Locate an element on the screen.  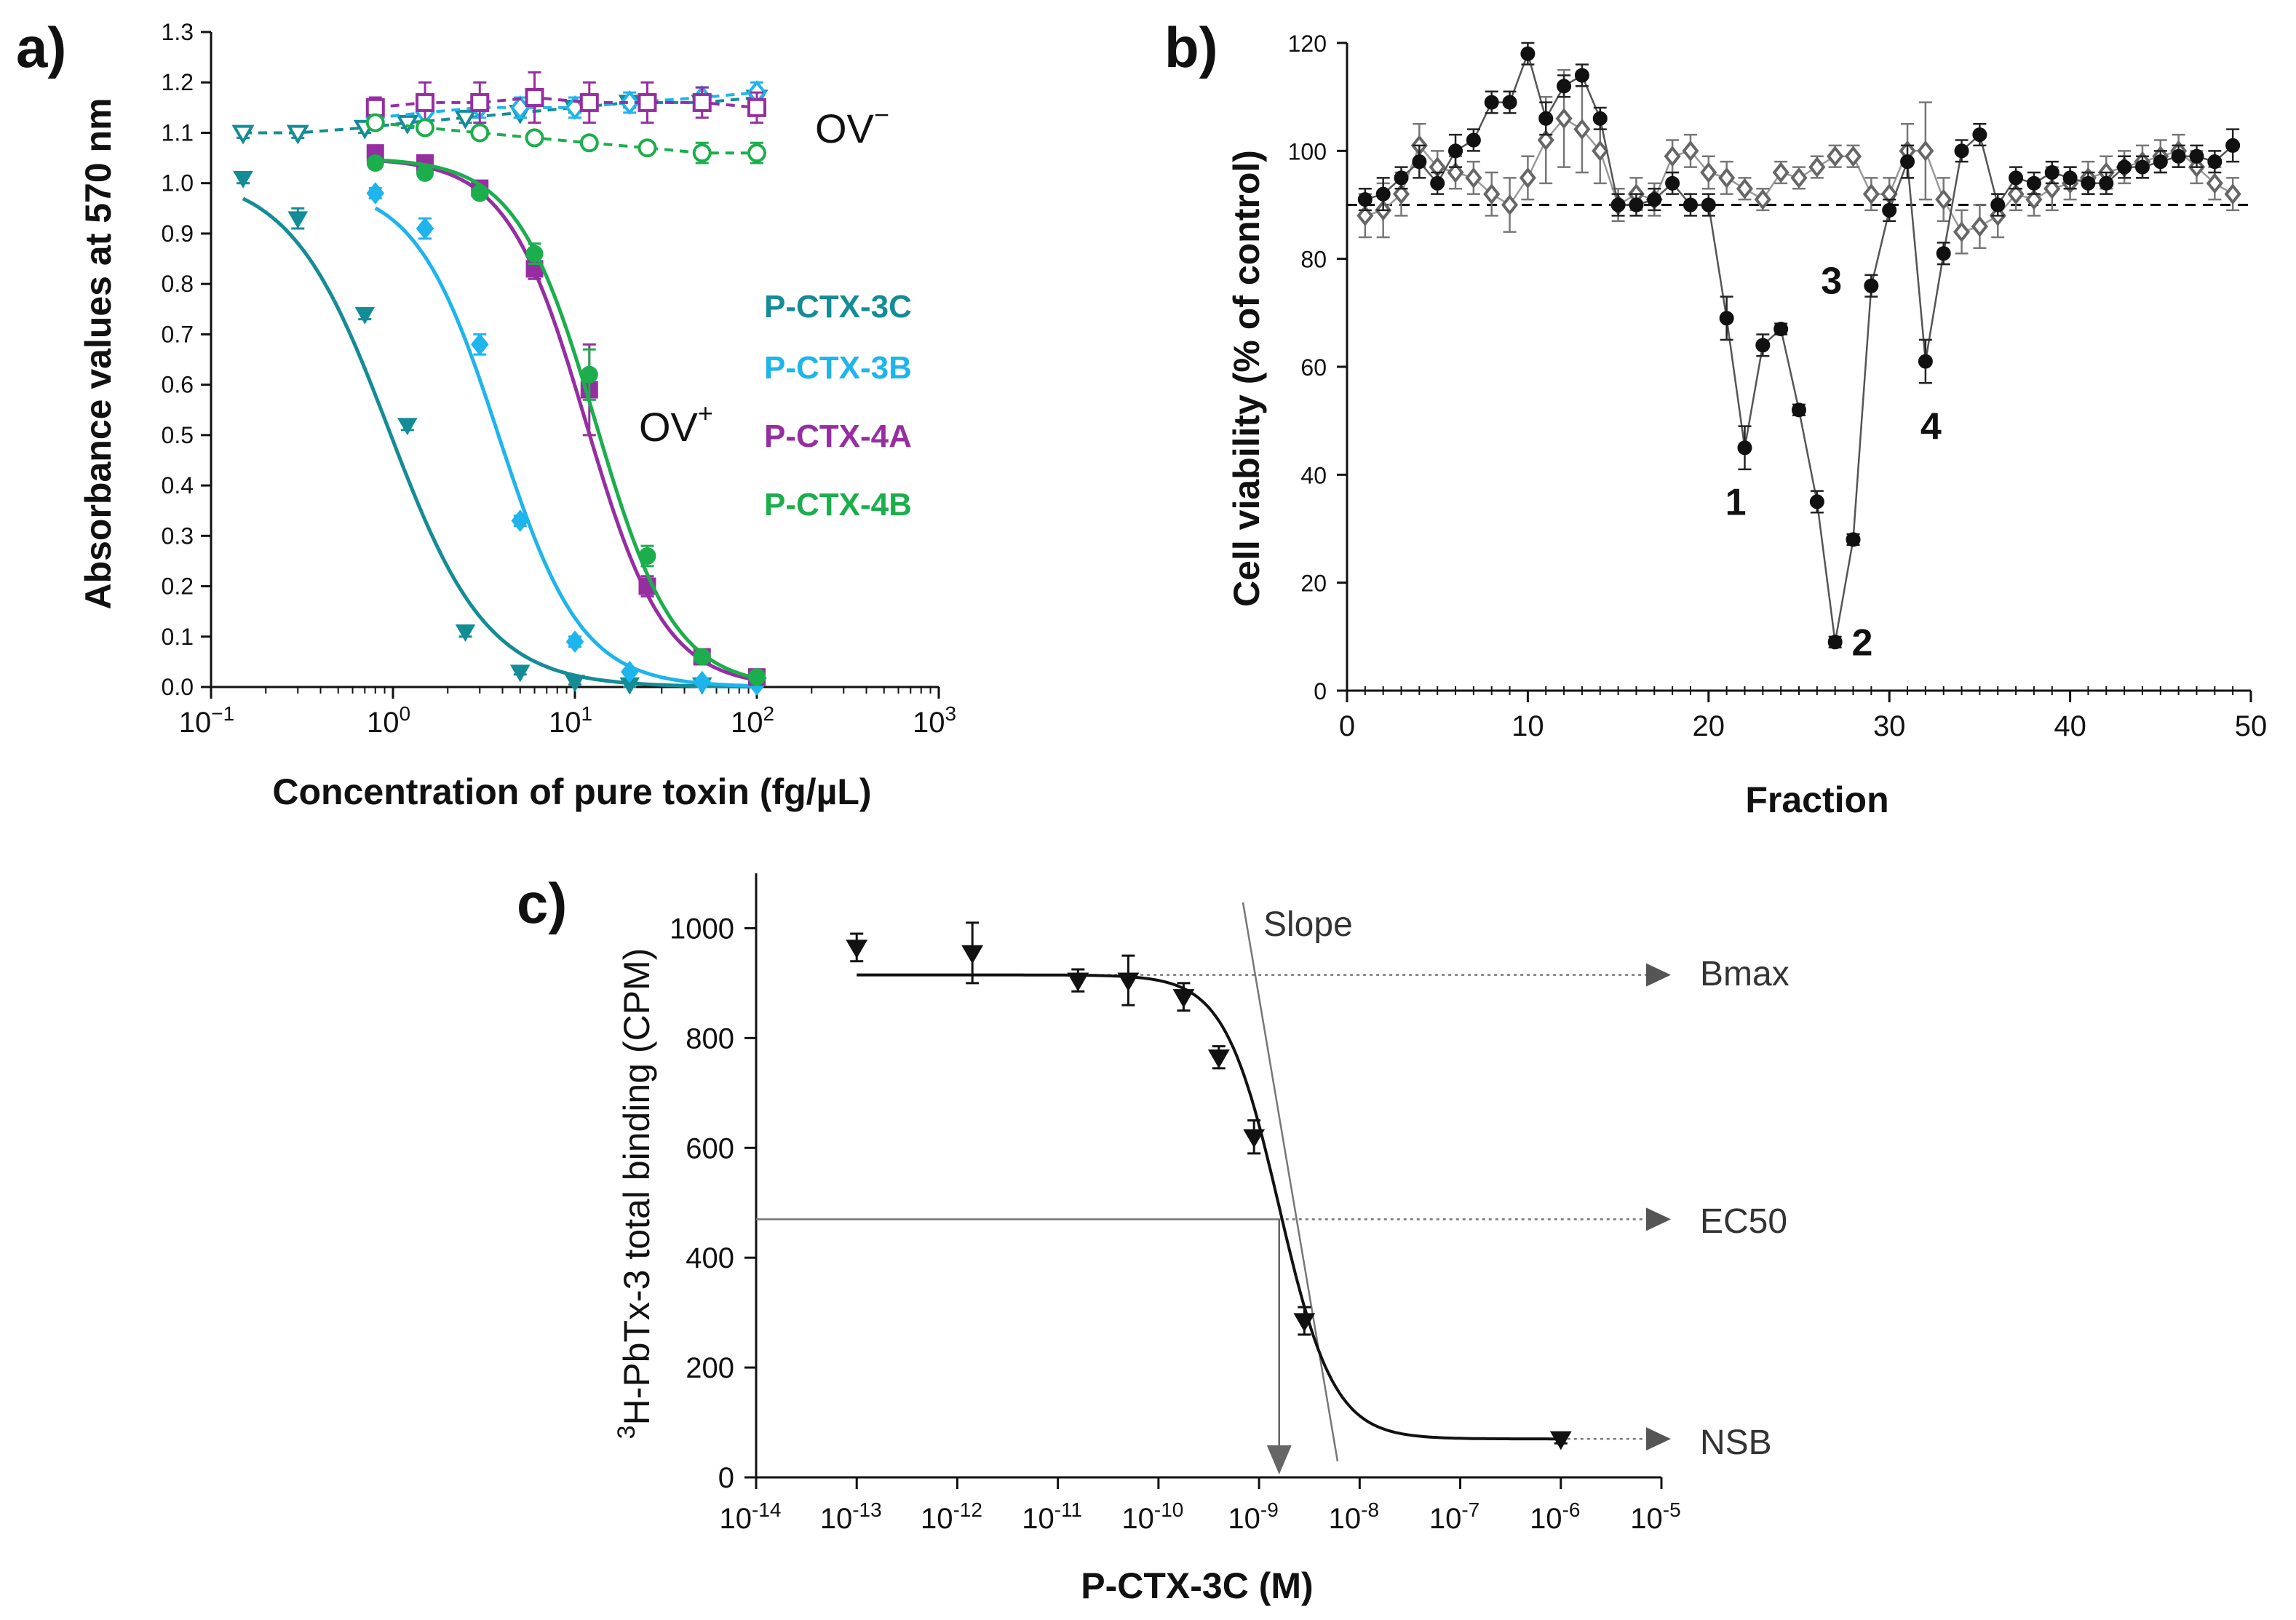
x-tick-label: 10⁻¹ is located at coordinates (206, 720).